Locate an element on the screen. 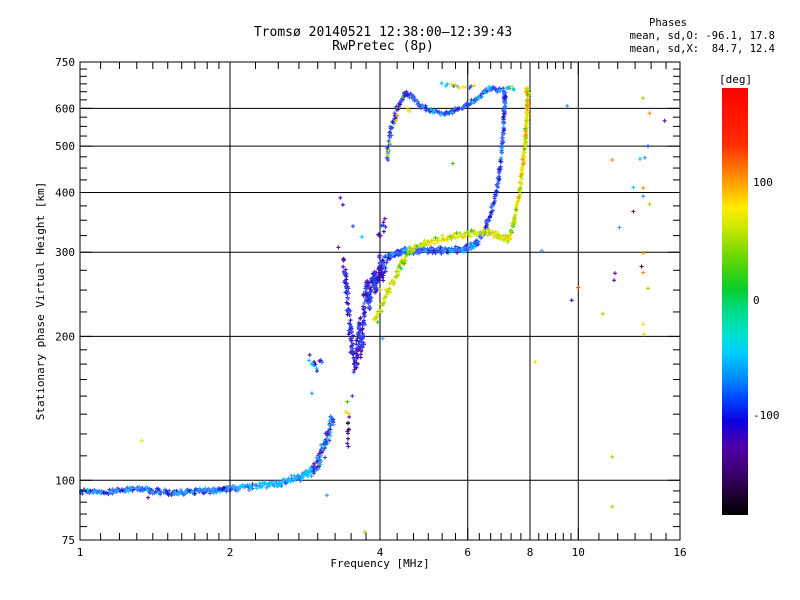  y-tick-label: 500 is located at coordinates (65, 146).